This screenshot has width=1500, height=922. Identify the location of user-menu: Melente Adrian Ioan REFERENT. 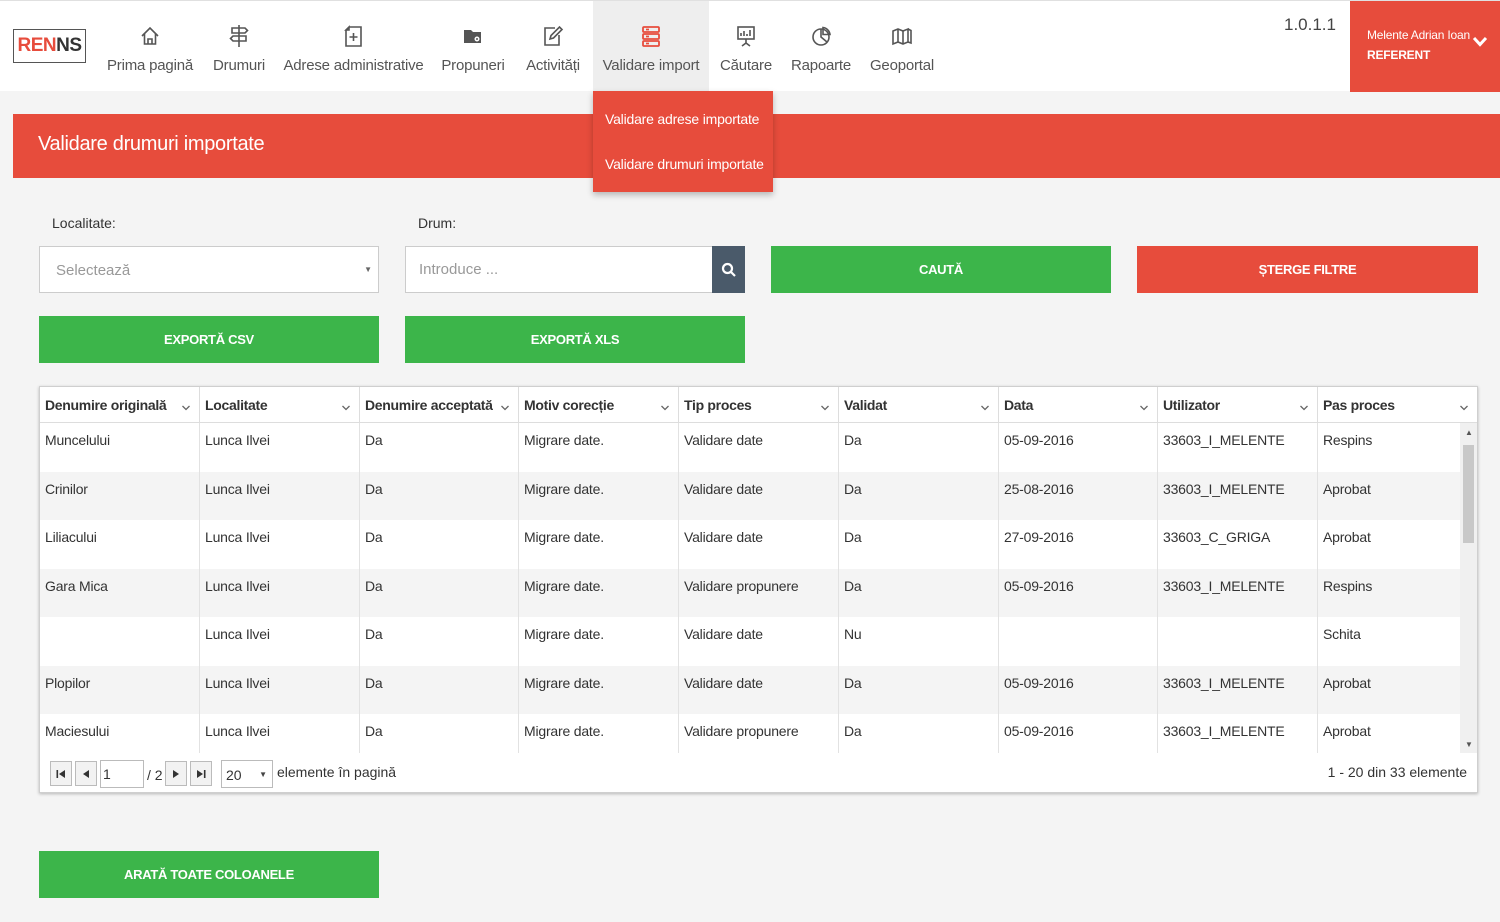
(1425, 46).